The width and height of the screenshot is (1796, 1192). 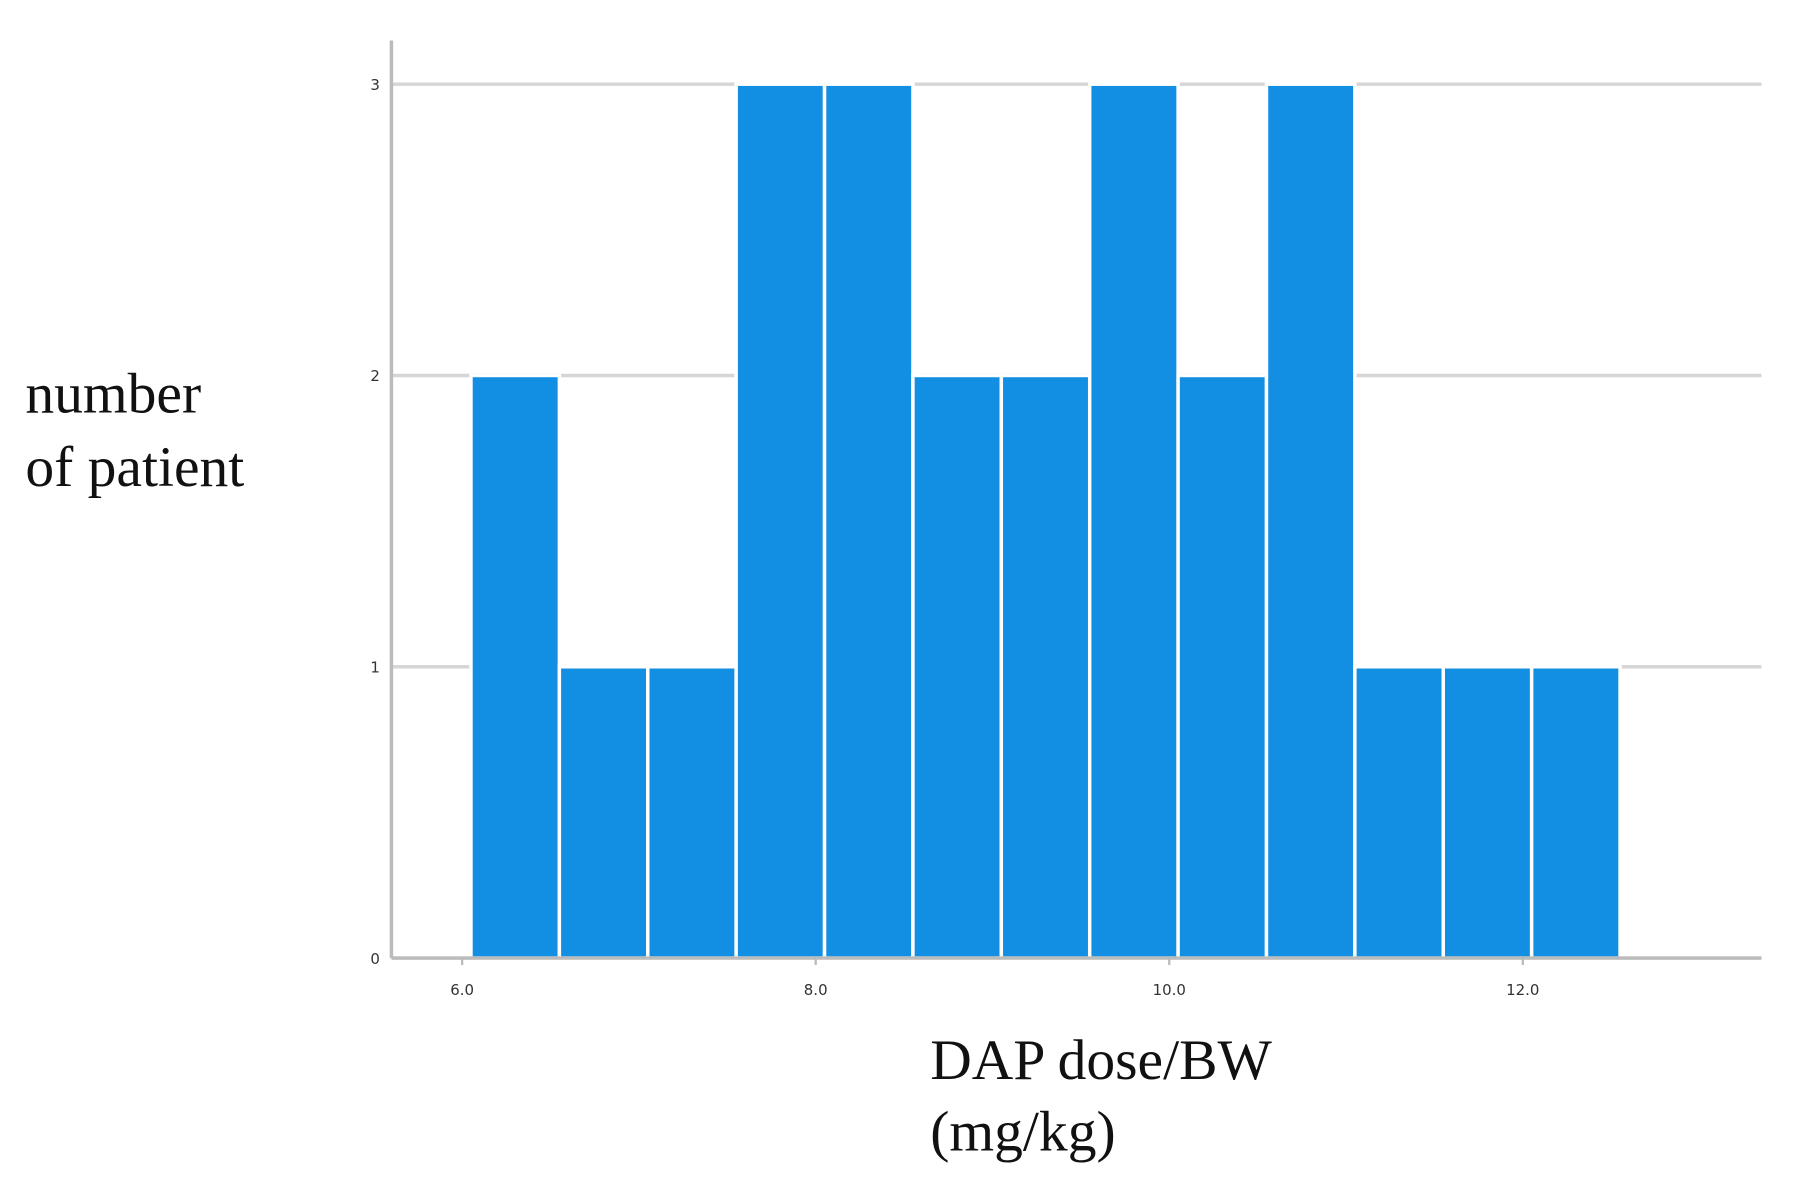 What do you see at coordinates (1522, 990) in the screenshot?
I see `x-tick-label: 12.0` at bounding box center [1522, 990].